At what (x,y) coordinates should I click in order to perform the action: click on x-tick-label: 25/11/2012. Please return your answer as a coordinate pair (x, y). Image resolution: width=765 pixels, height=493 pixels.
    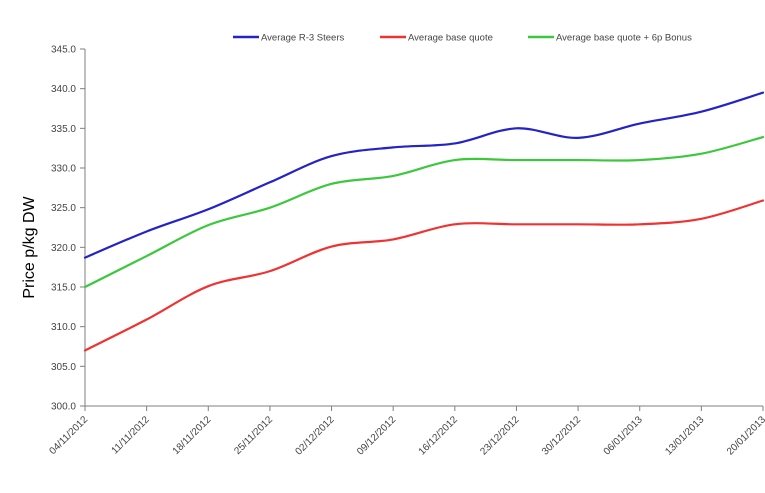
    Looking at the image, I should click on (253, 435).